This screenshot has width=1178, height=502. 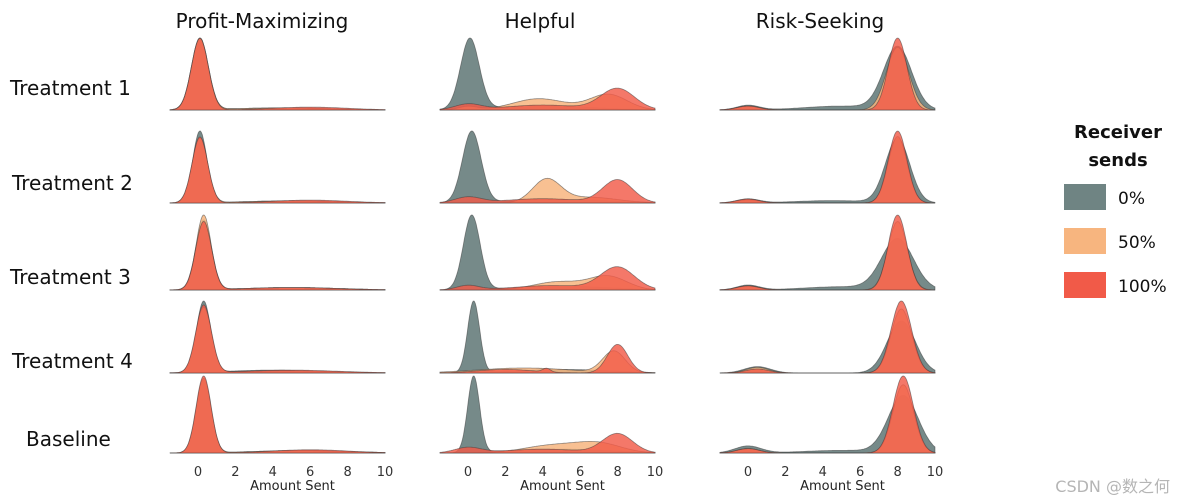 What do you see at coordinates (655, 472) in the screenshot?
I see `x-tick-helpful-10: 10` at bounding box center [655, 472].